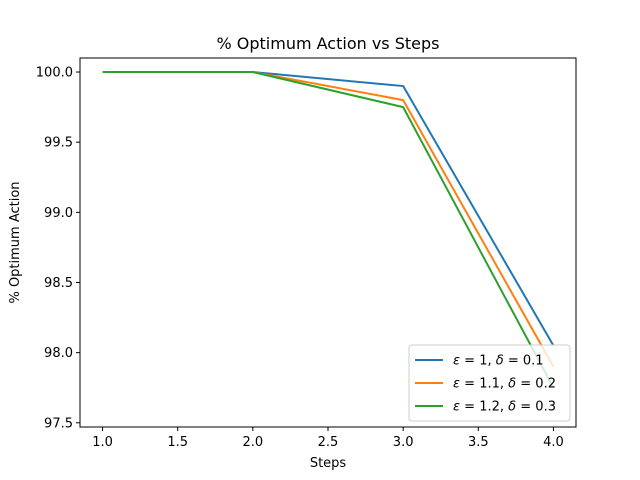  What do you see at coordinates (403, 442) in the screenshot?
I see `x-tick-label: 3.0` at bounding box center [403, 442].